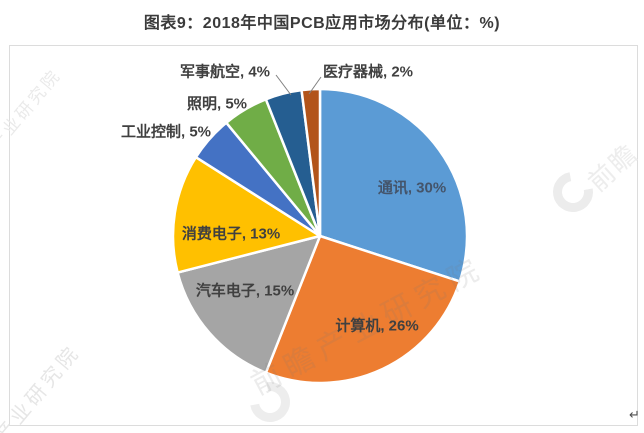 This screenshot has width=644, height=433. Describe the element at coordinates (412, 188) in the screenshot. I see `pie-slice-label-0: 通讯, 30%` at that location.